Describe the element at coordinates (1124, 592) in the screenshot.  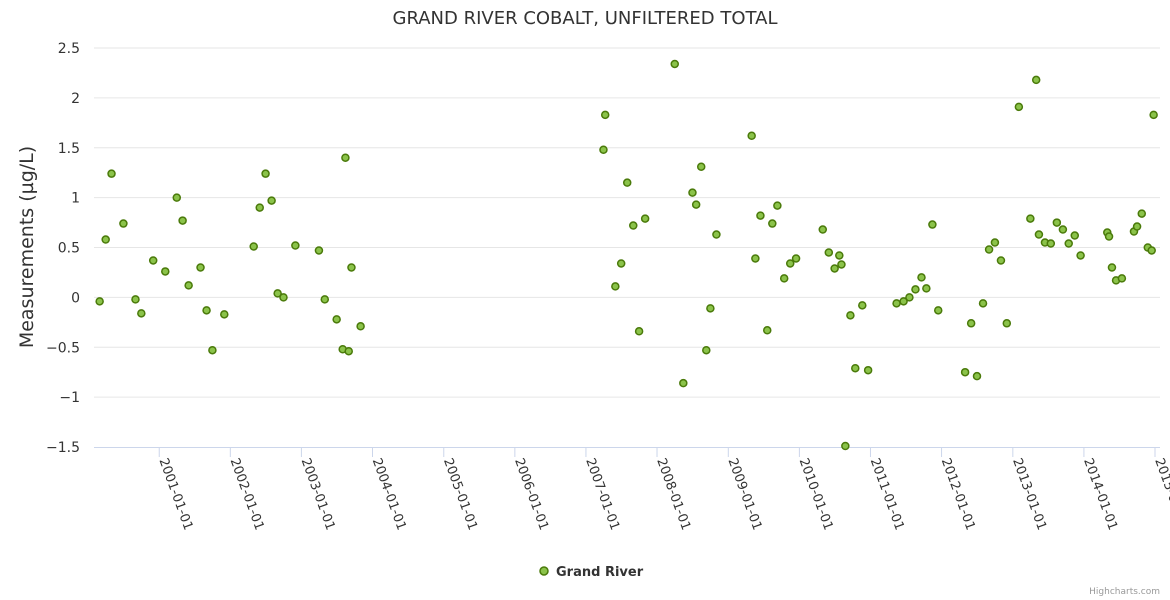
I see `credits-link: Highcharts.com` at that location.